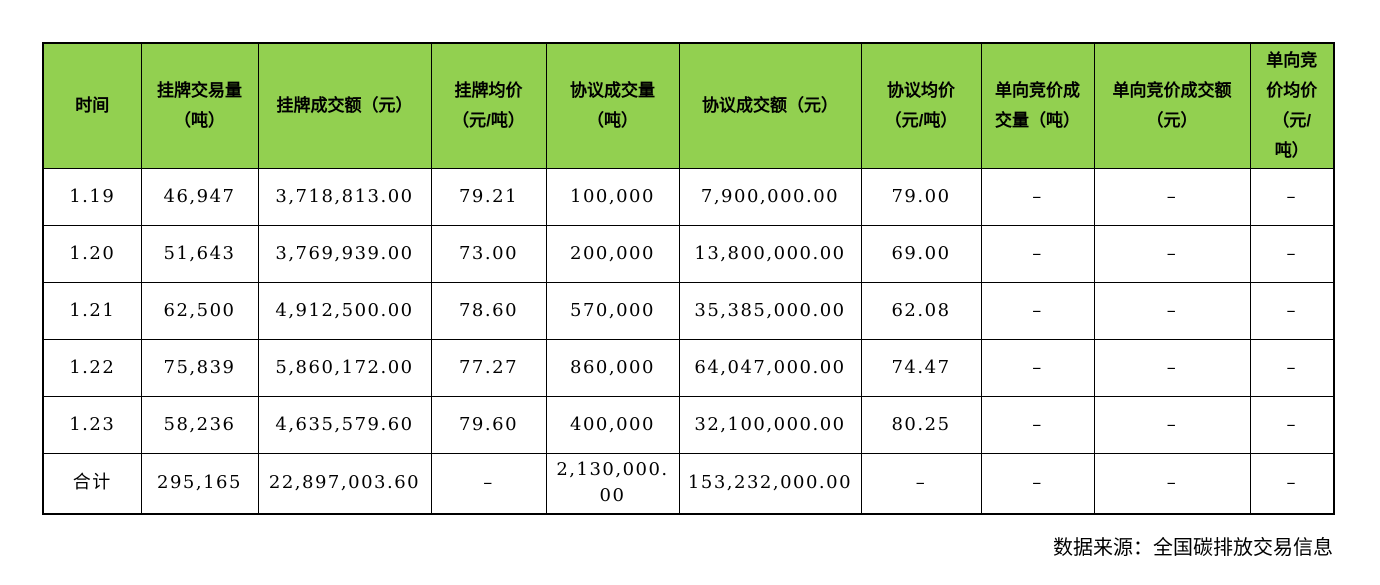 The width and height of the screenshot is (1380, 585). Describe the element at coordinates (344, 483) in the screenshot. I see `cell-listed-turnover: 22,897,003.60` at that location.